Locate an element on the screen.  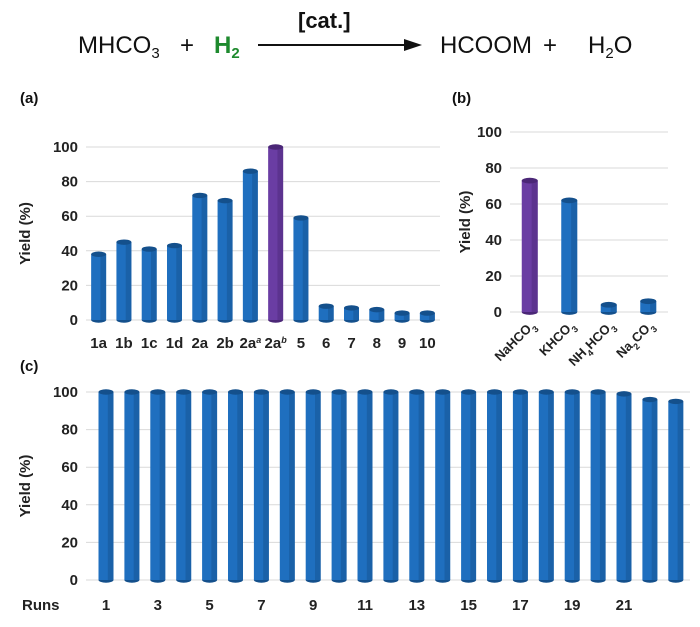
a-xtick-base: 9 is located at coordinates (402, 343).